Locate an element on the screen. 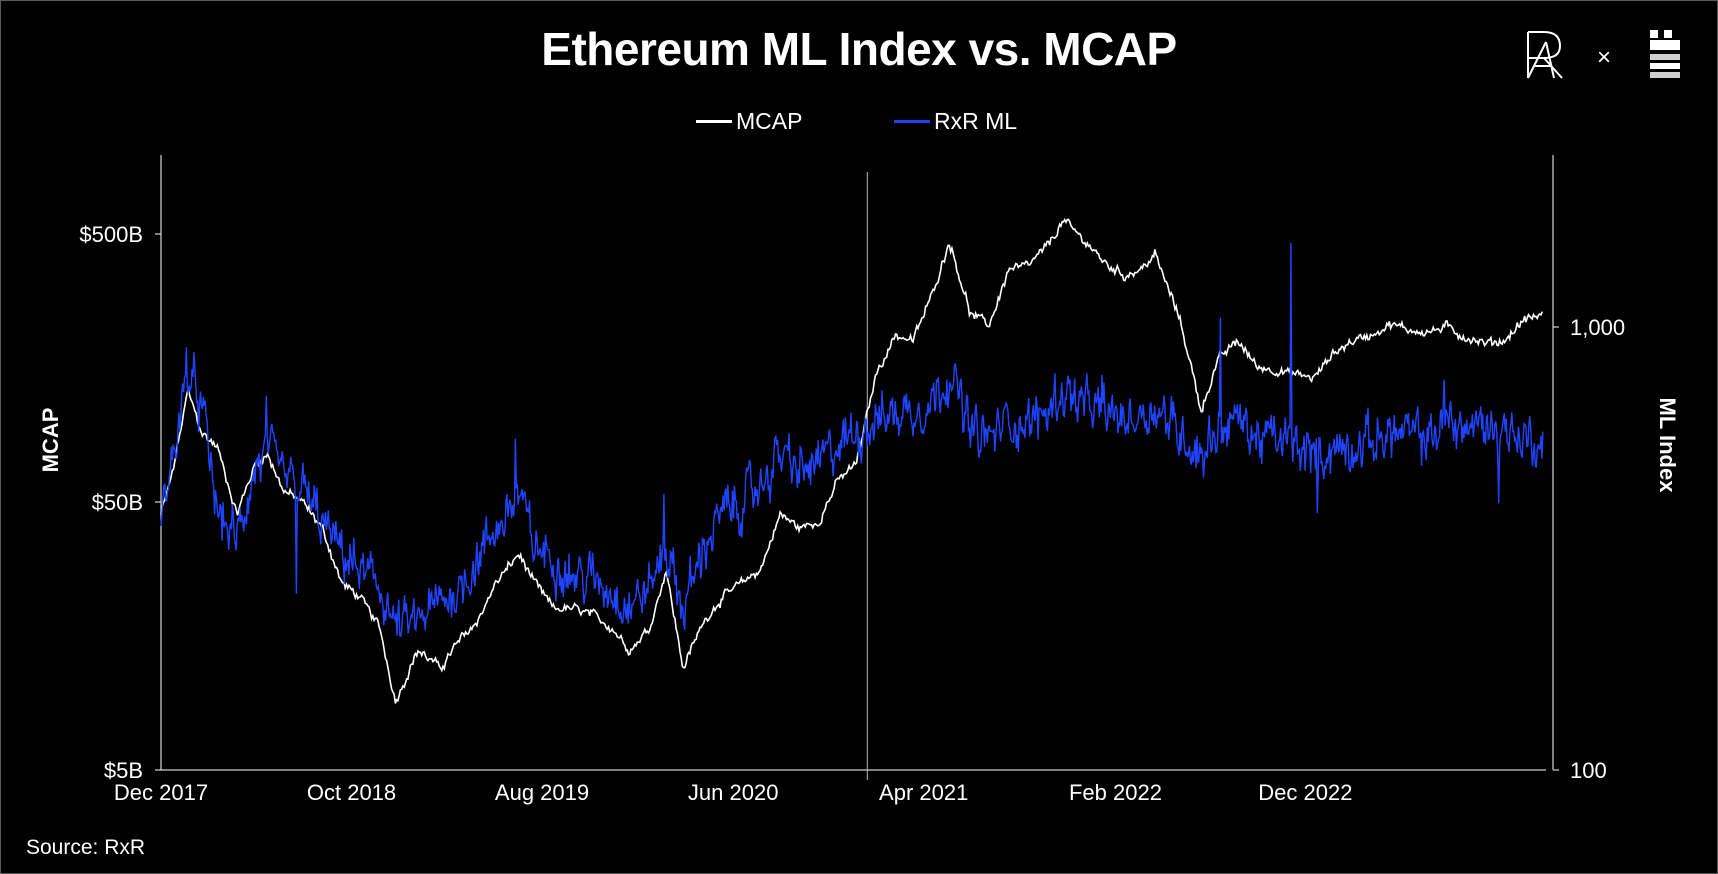 The width and height of the screenshot is (1718, 874). x-tick-label: Feb 2022 is located at coordinates (1115, 792).